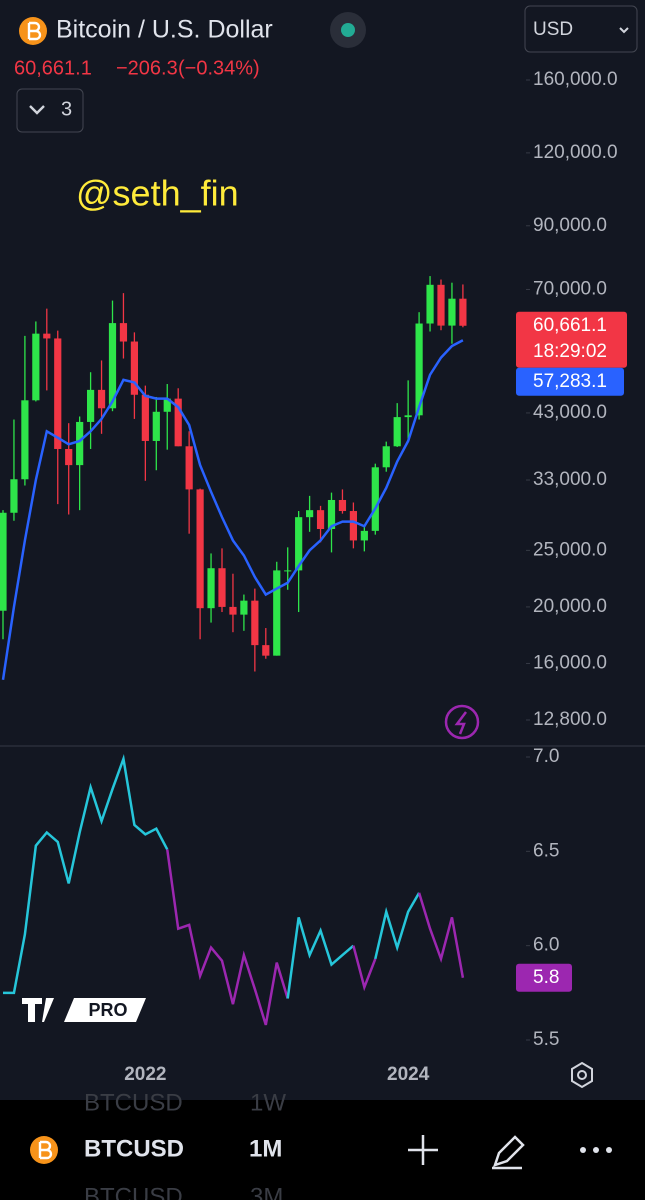 This screenshot has width=645, height=1200. I want to click on pro-badge, so click(105, 1010).